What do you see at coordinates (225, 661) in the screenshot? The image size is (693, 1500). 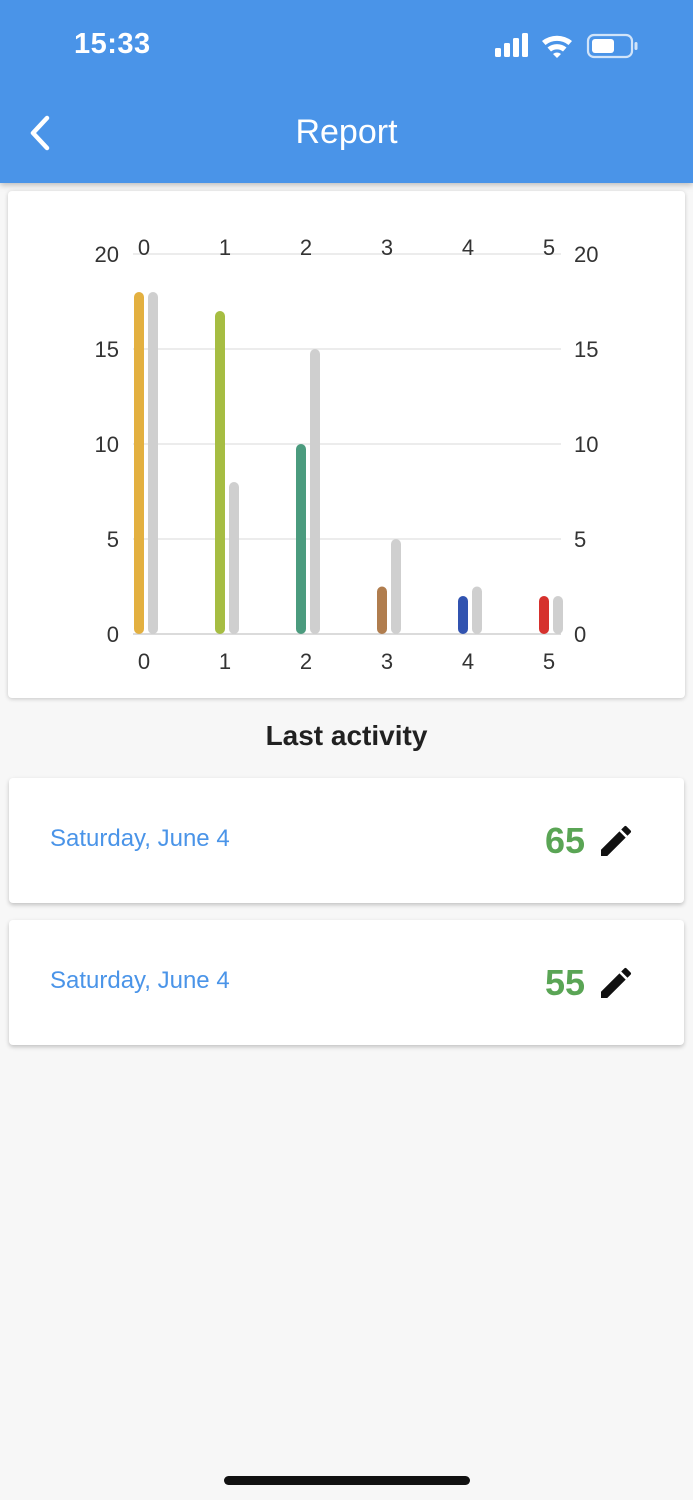 I see `x-tick-label: 1` at bounding box center [225, 661].